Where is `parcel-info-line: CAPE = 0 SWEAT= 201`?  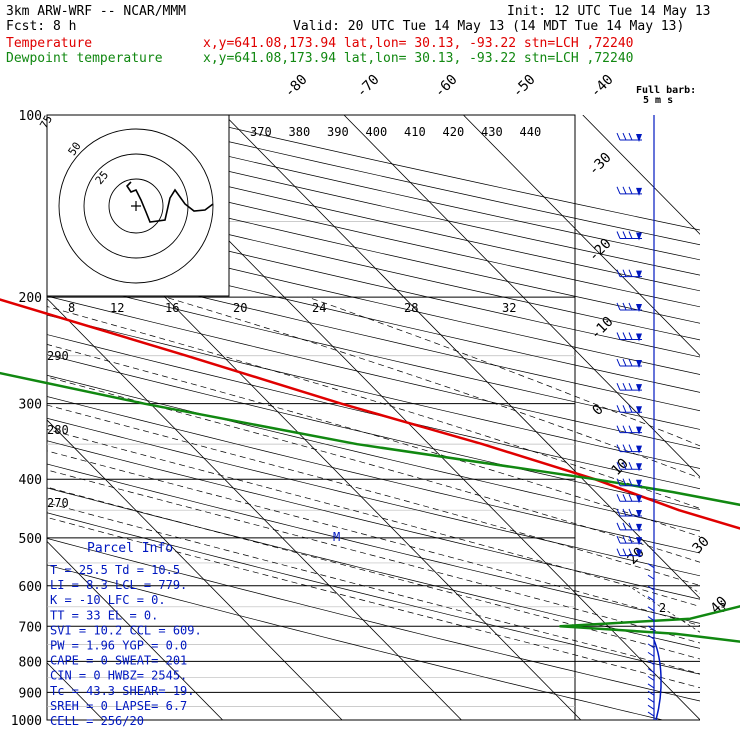 parcel-info-line: CAPE = 0 SWEAT= 201 is located at coordinates (118, 661).